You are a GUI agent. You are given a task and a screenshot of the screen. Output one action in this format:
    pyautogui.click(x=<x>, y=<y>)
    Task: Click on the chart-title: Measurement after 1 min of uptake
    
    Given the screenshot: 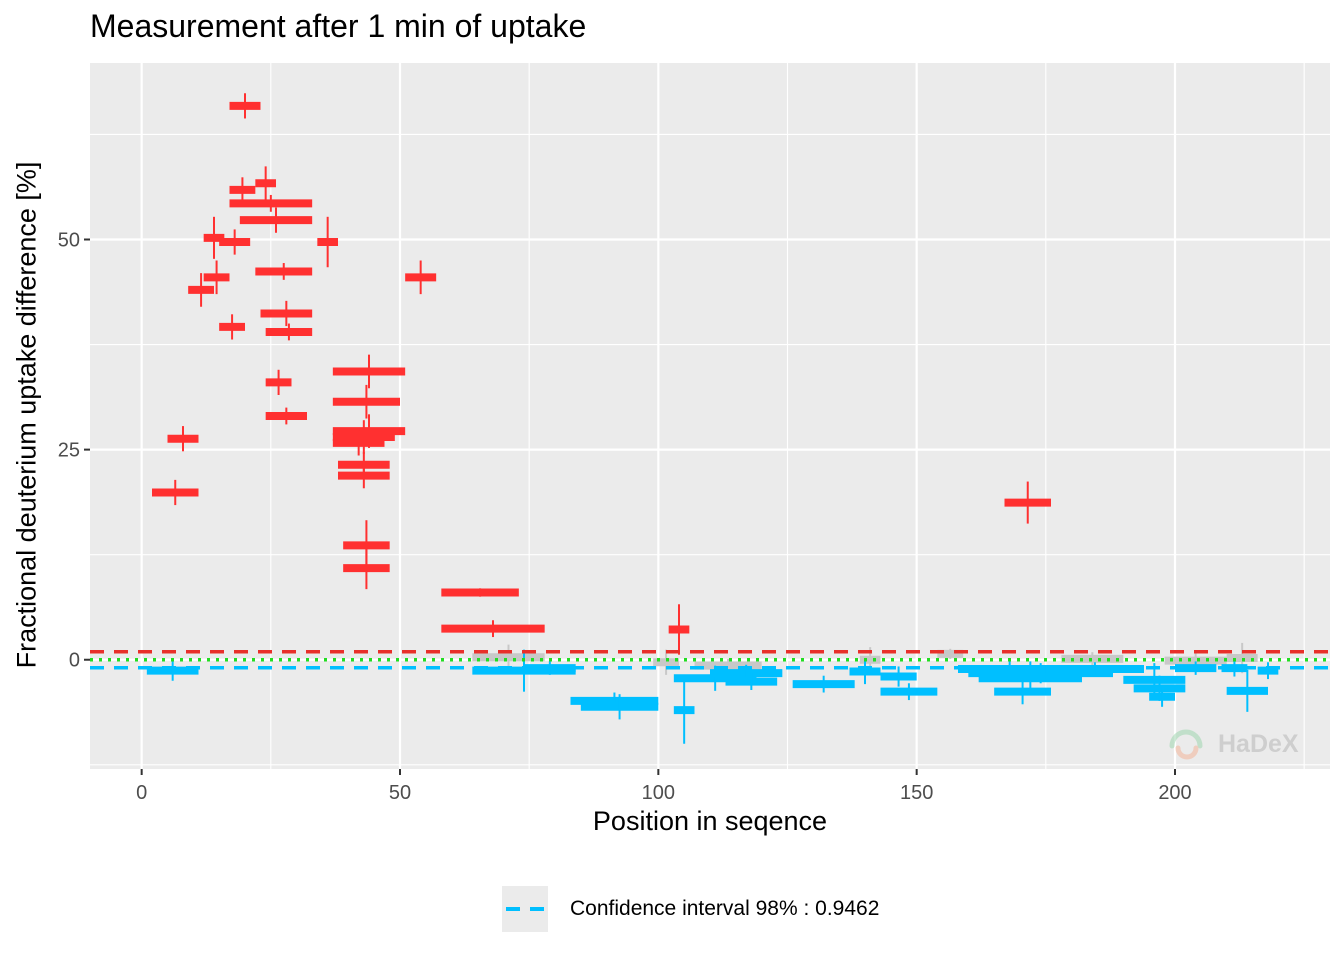 What is the action you would take?
    pyautogui.click(x=338, y=26)
    